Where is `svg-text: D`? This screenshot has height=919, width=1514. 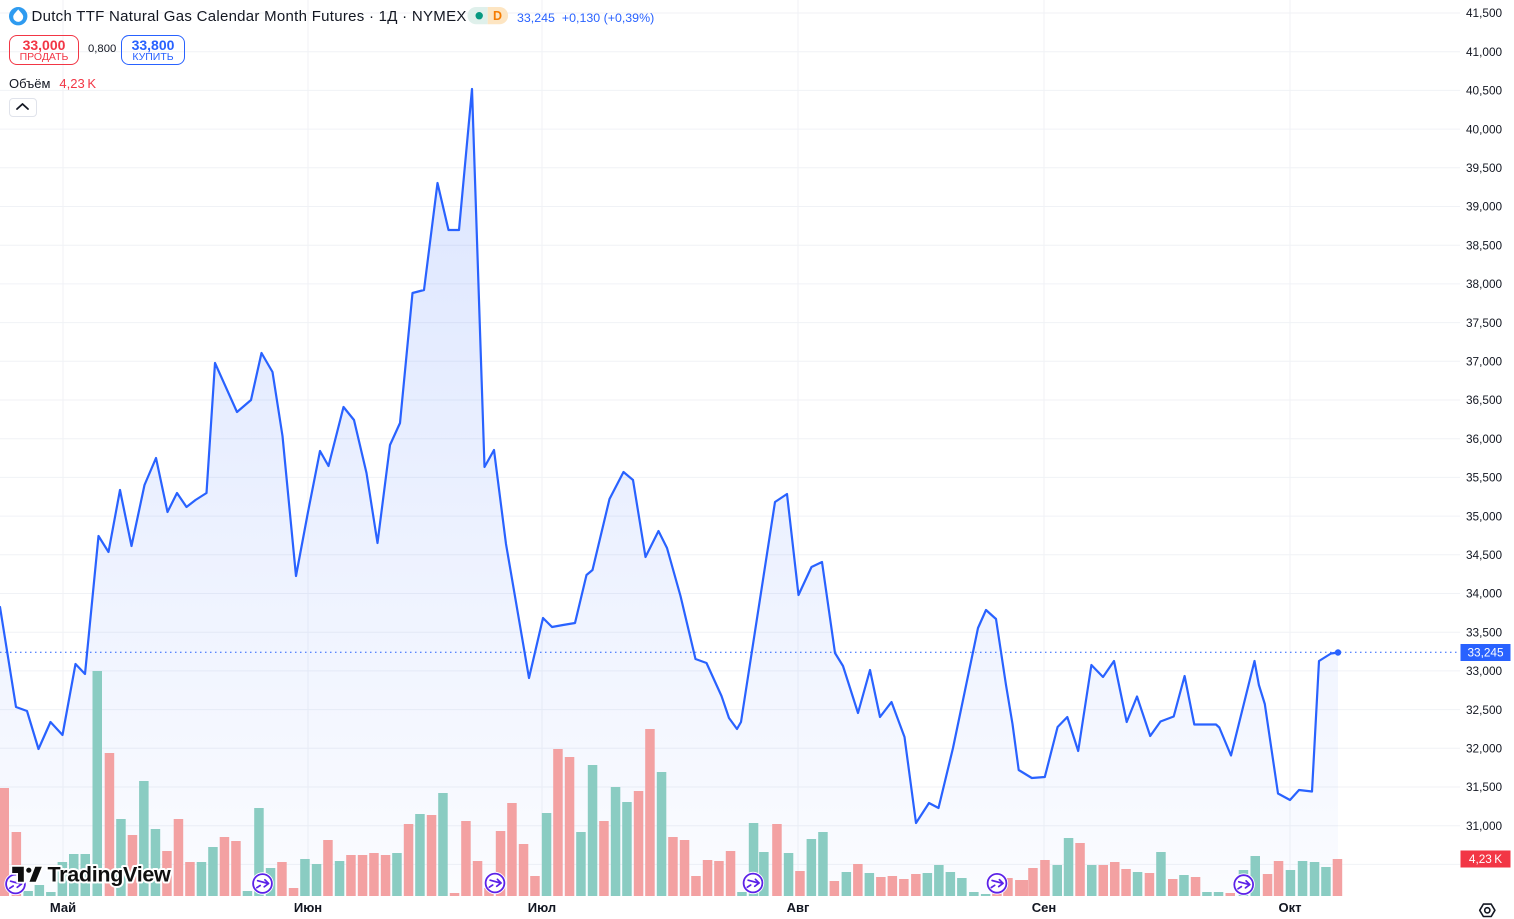 svg-text: D is located at coordinates (497, 16).